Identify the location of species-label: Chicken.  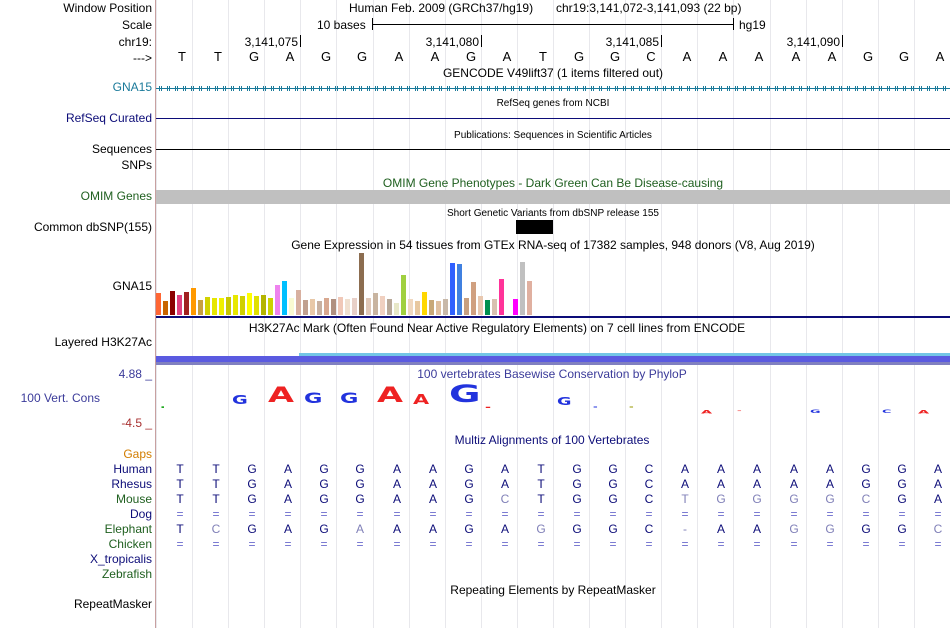
(130, 544).